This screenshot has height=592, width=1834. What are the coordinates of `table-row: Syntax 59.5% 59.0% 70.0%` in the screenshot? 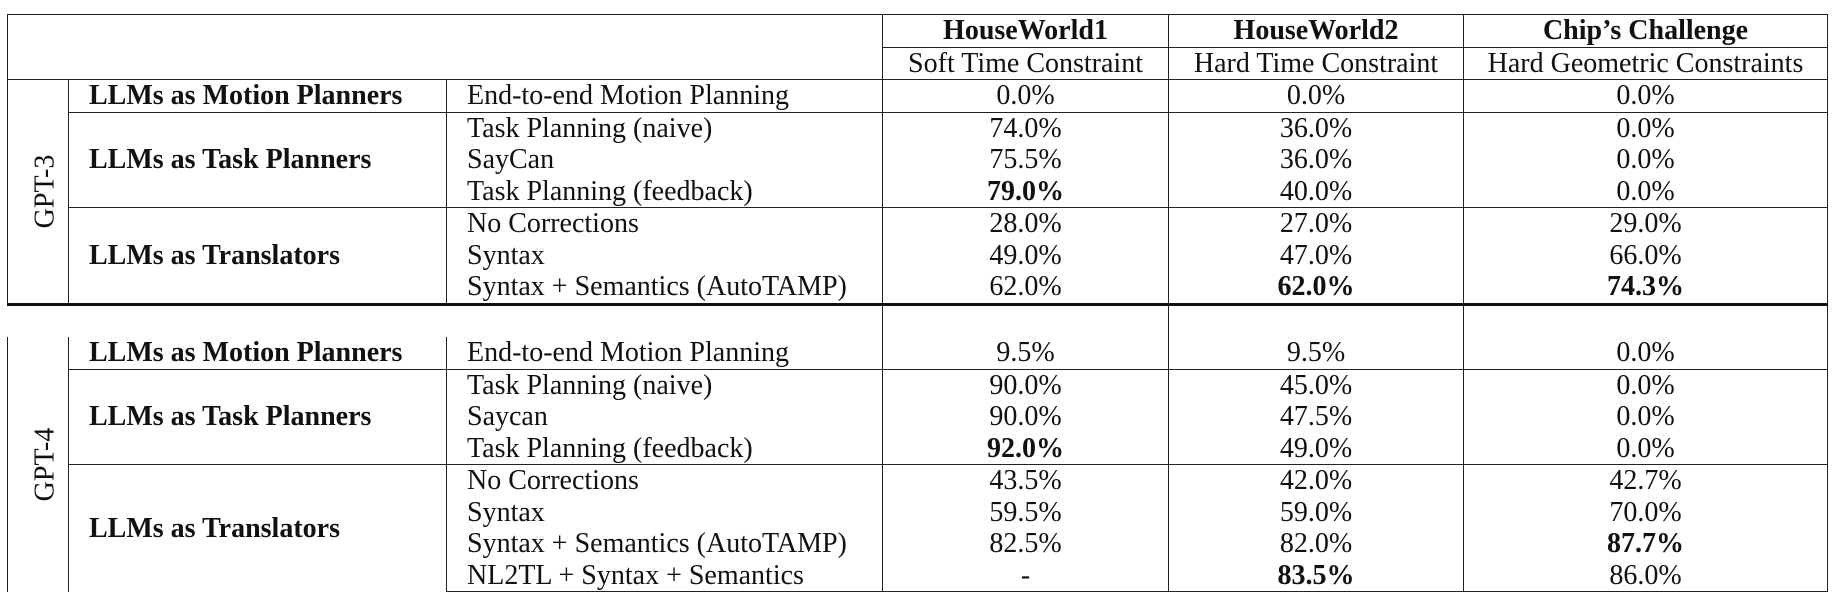 It's located at (918, 512).